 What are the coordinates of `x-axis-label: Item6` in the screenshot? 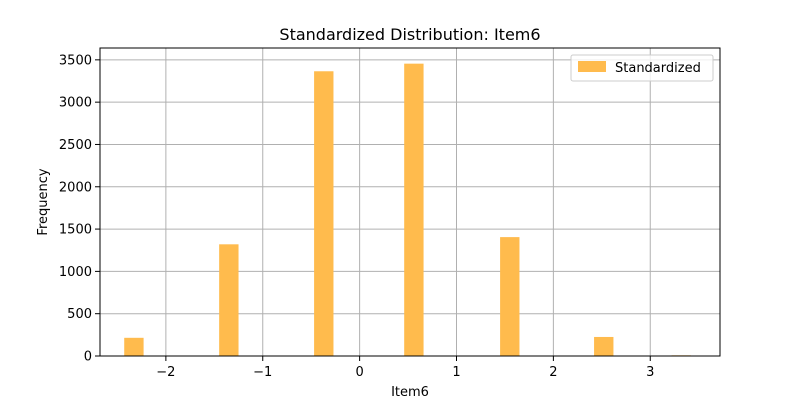 It's located at (410, 392).